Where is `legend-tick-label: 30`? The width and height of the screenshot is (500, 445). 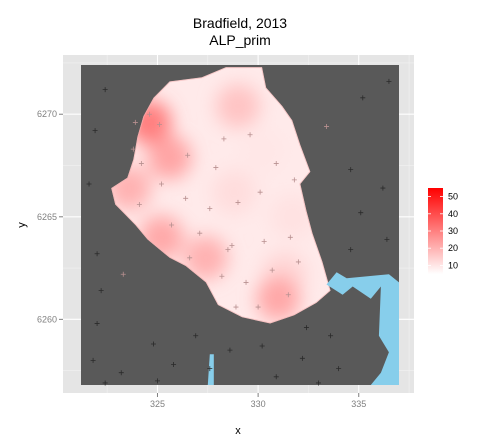 legend-tick-label: 30 is located at coordinates (453, 231).